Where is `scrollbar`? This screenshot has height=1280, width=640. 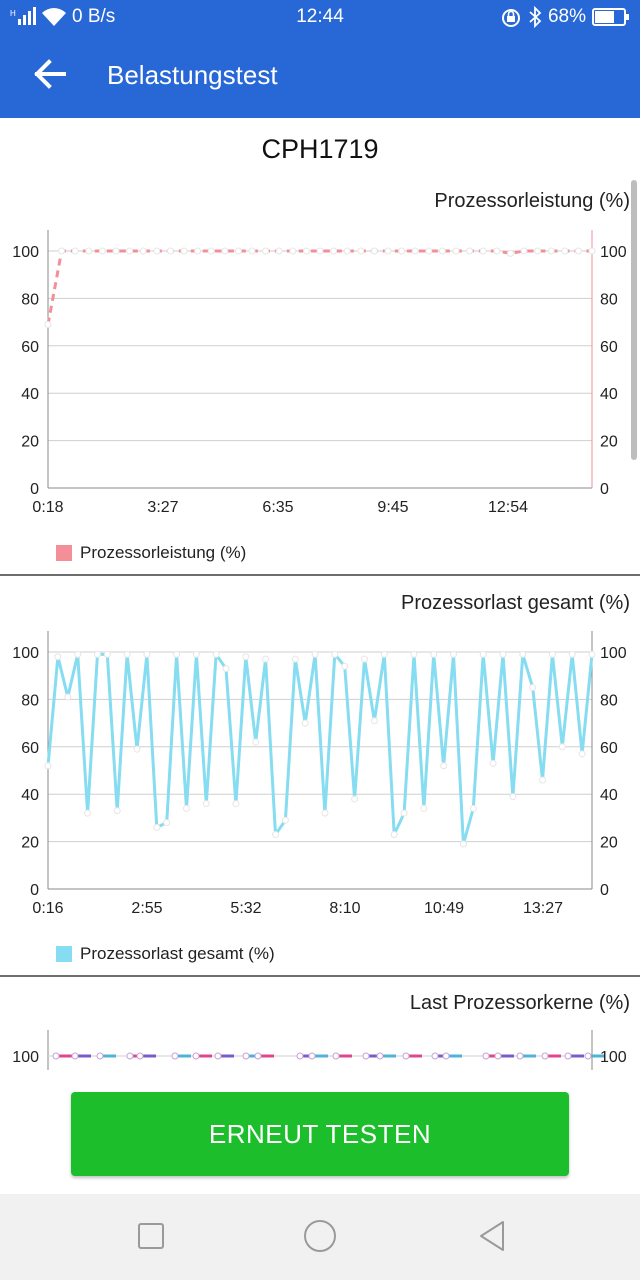 scrollbar is located at coordinates (634, 320).